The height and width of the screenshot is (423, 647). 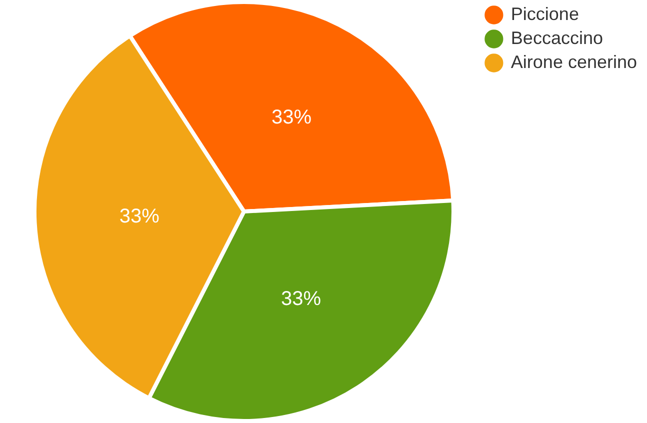 What do you see at coordinates (556, 38) in the screenshot?
I see `legend-label: Beccaccino` at bounding box center [556, 38].